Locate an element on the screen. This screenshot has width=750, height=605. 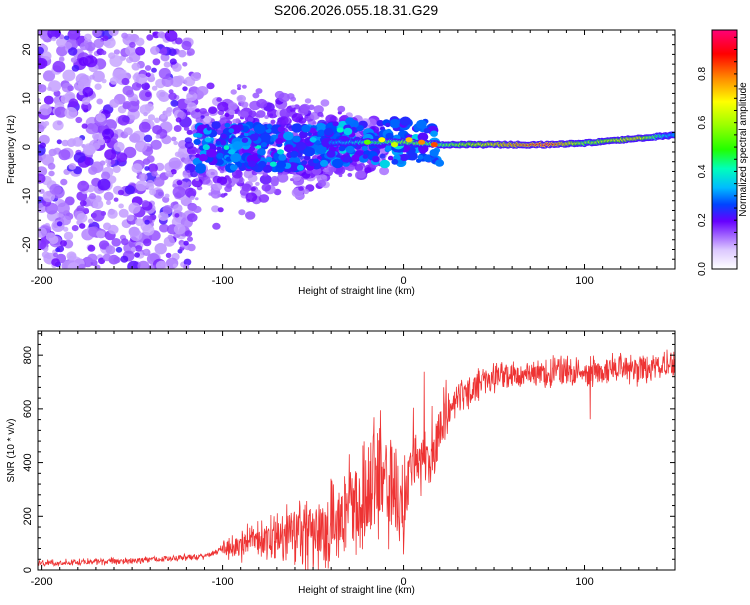
y-tick-label: 400 is located at coordinates (28, 462).